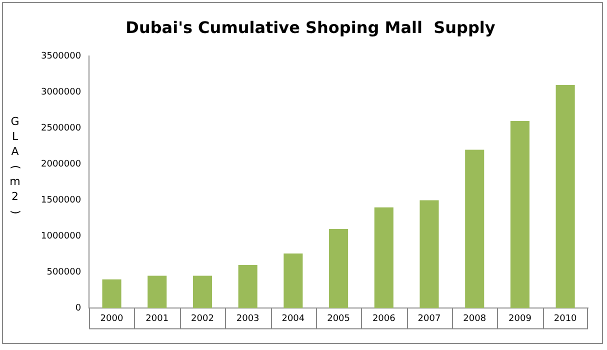 The image size is (607, 350). I want to click on x-tick-label: 2009, so click(520, 319).